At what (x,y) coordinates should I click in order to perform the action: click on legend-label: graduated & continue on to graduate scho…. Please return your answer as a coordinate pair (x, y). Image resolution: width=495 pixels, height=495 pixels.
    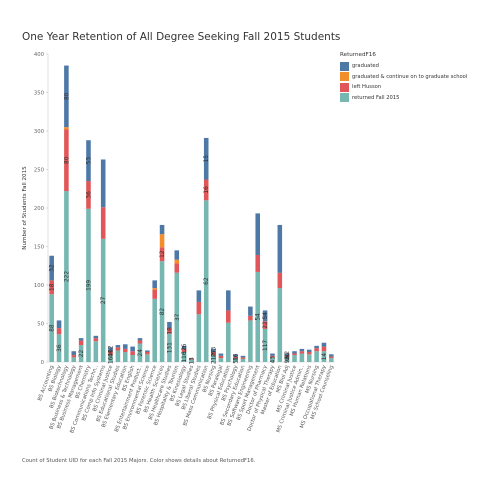
    Looking at the image, I should click on (410, 76).